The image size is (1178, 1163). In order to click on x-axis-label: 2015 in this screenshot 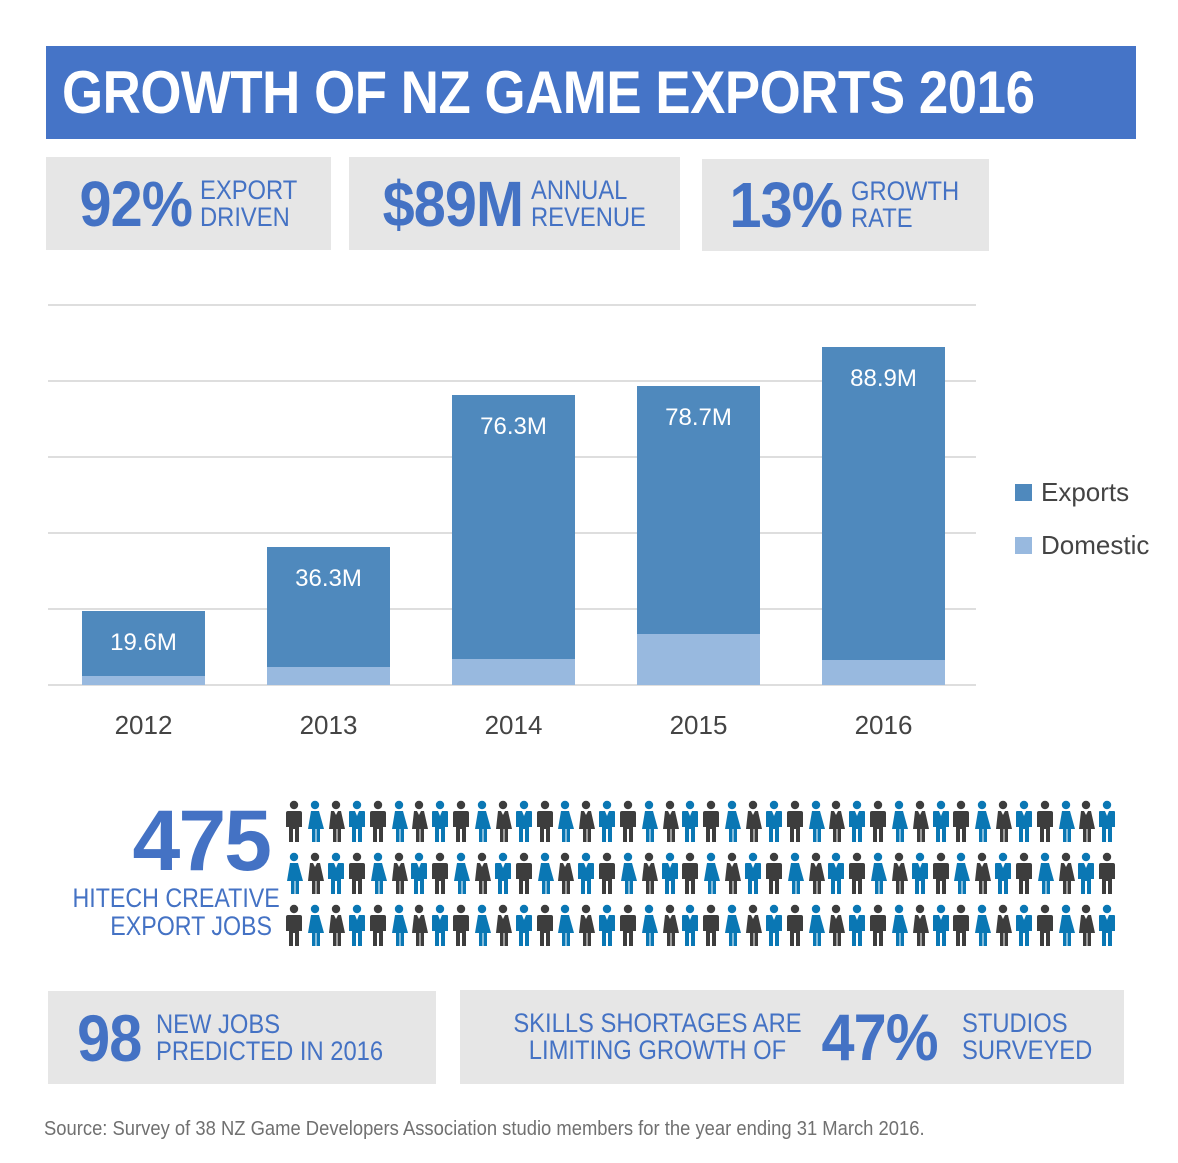, I will do `click(698, 725)`.